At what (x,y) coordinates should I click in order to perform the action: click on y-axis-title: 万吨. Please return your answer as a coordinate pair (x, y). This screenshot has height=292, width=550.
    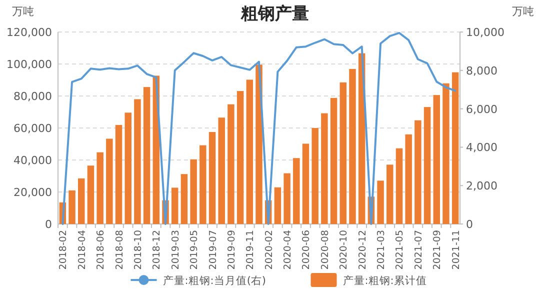
    Looking at the image, I should click on (23, 11).